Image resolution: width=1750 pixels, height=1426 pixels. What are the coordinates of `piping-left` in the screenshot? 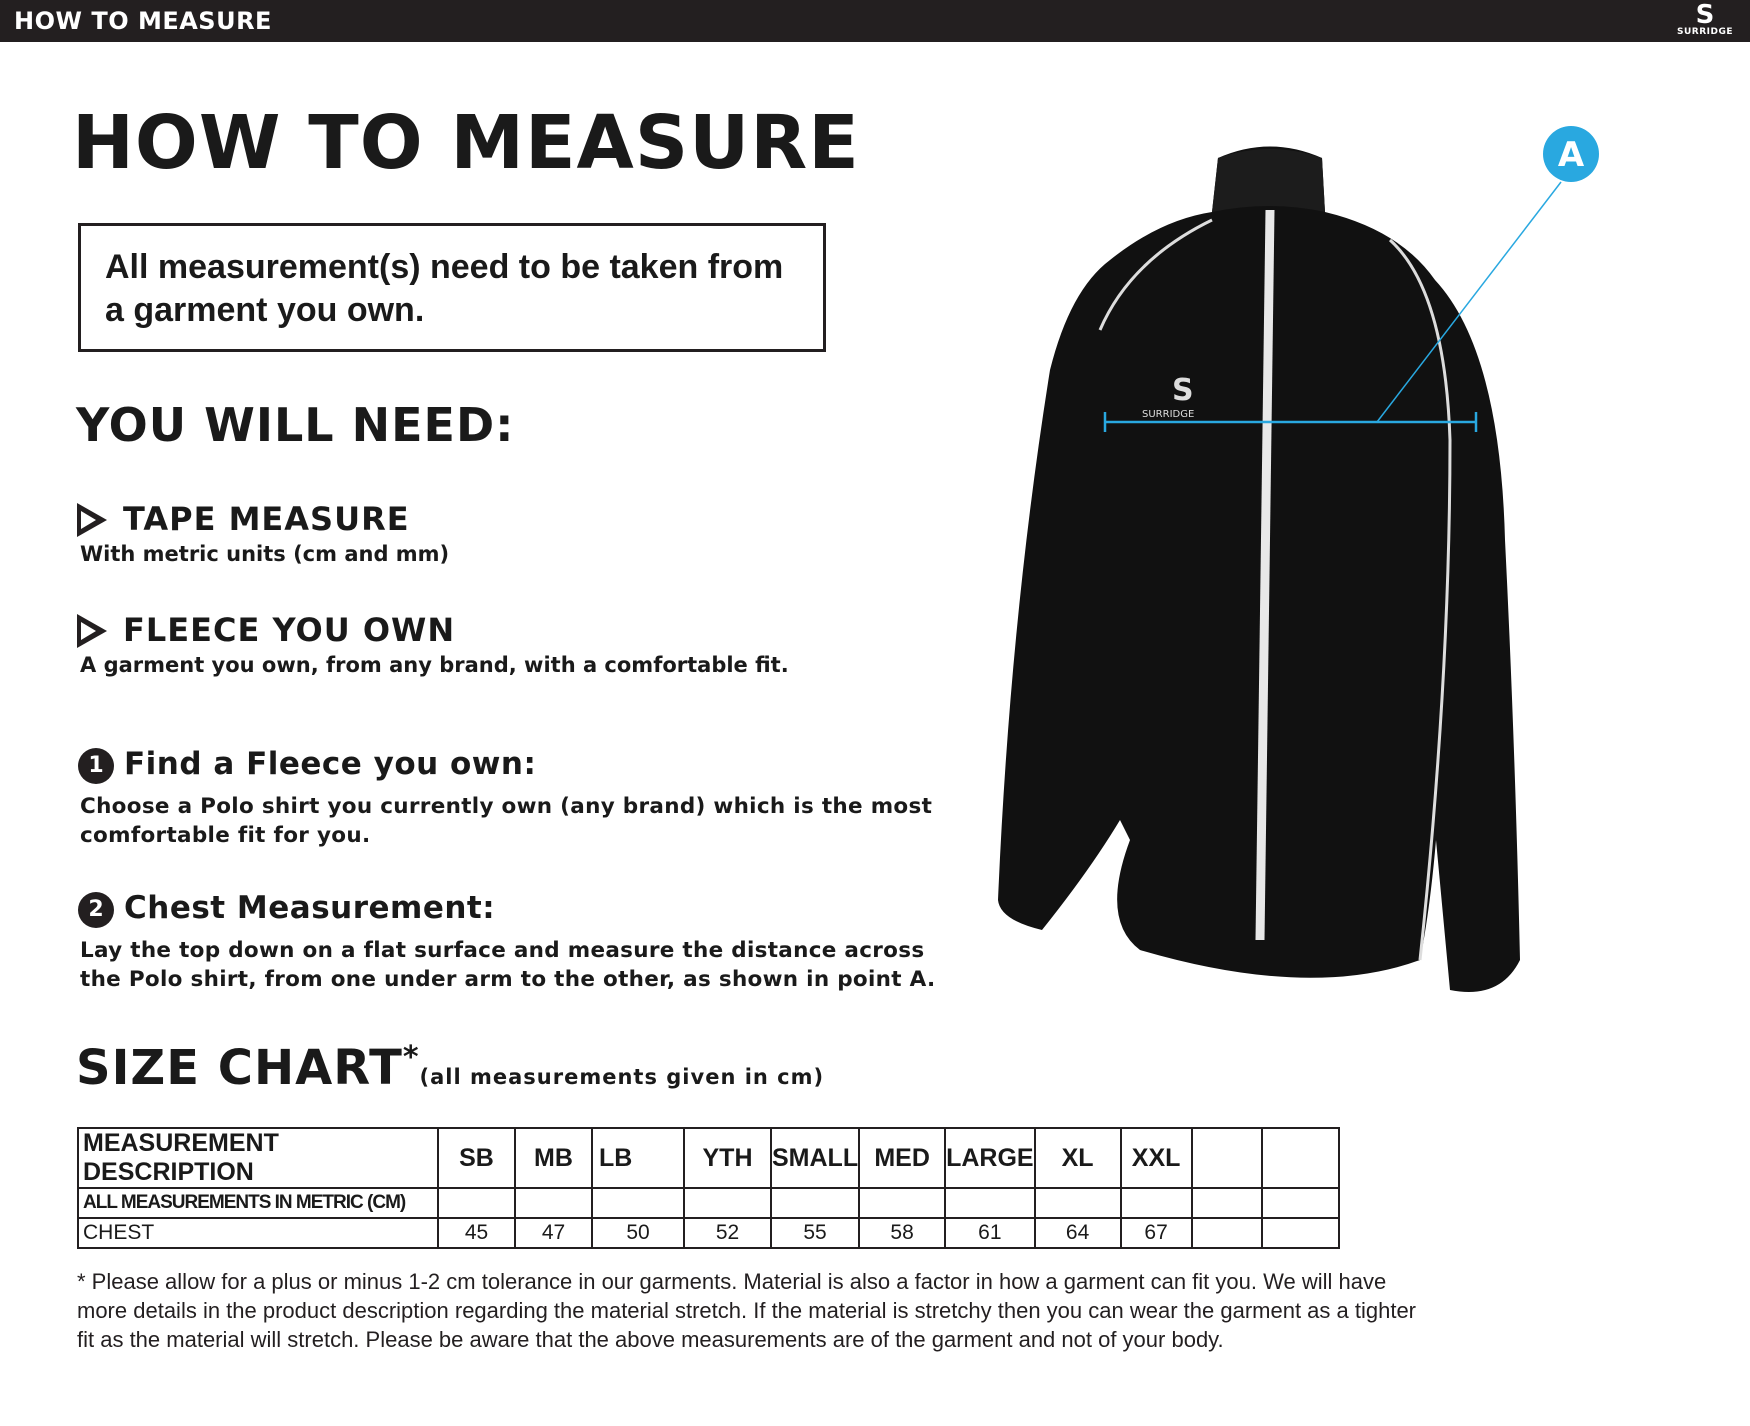 It's located at (1155, 274).